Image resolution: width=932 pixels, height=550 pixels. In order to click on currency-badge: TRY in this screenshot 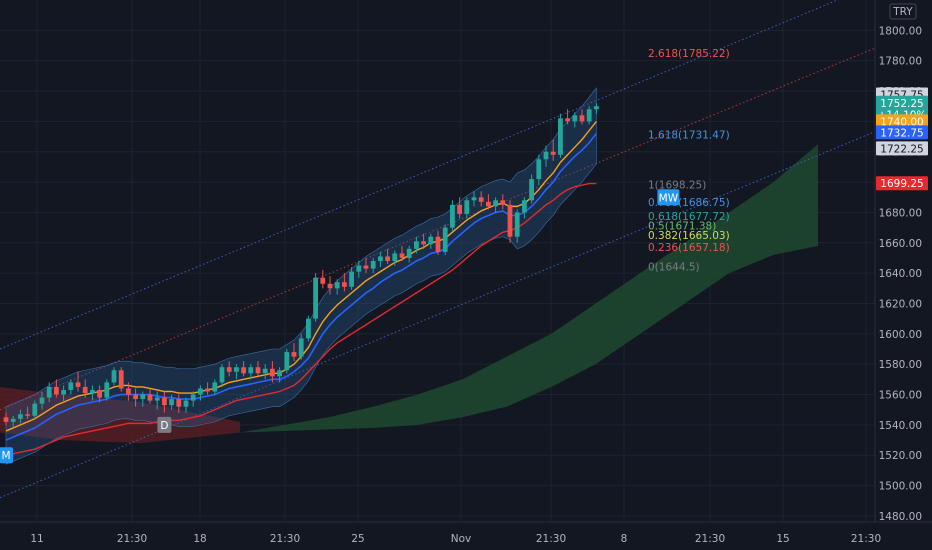, I will do `click(903, 11)`.